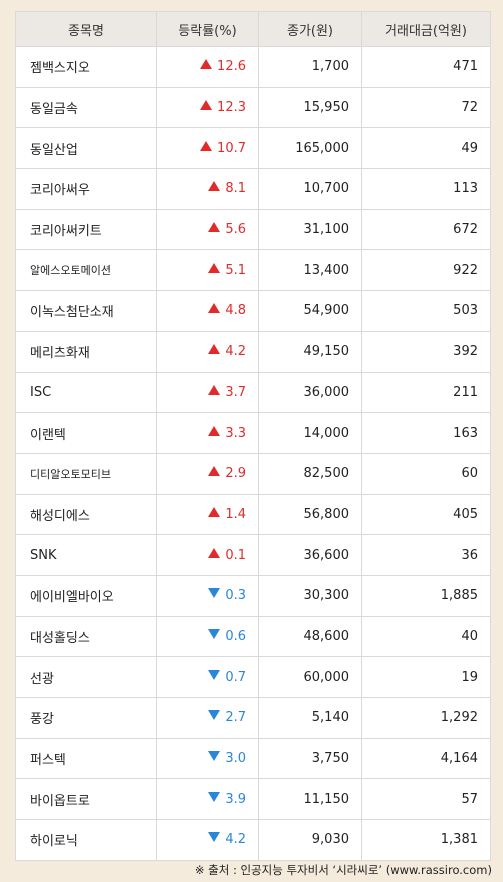 The width and height of the screenshot is (503, 882). What do you see at coordinates (253, 148) in the screenshot?
I see `table-row: 동일산업 10.7 165,000 49` at bounding box center [253, 148].